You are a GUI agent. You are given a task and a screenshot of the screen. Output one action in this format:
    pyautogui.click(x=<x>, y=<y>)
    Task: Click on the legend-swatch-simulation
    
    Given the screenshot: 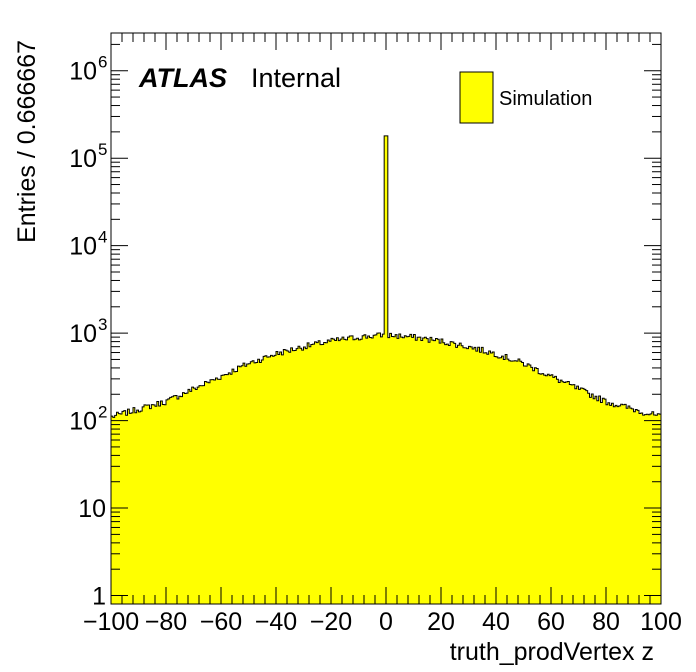 What is the action you would take?
    pyautogui.click(x=476, y=97)
    